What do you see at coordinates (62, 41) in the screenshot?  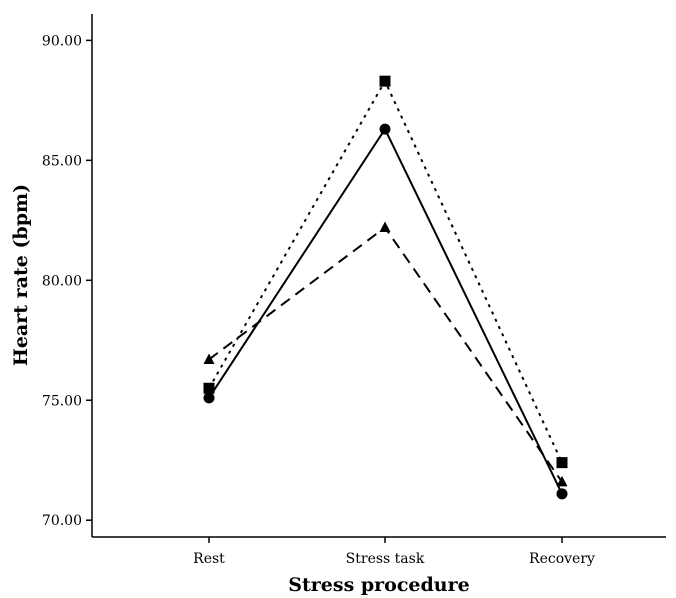 I see `y-tick-label: 90.00` at bounding box center [62, 41].